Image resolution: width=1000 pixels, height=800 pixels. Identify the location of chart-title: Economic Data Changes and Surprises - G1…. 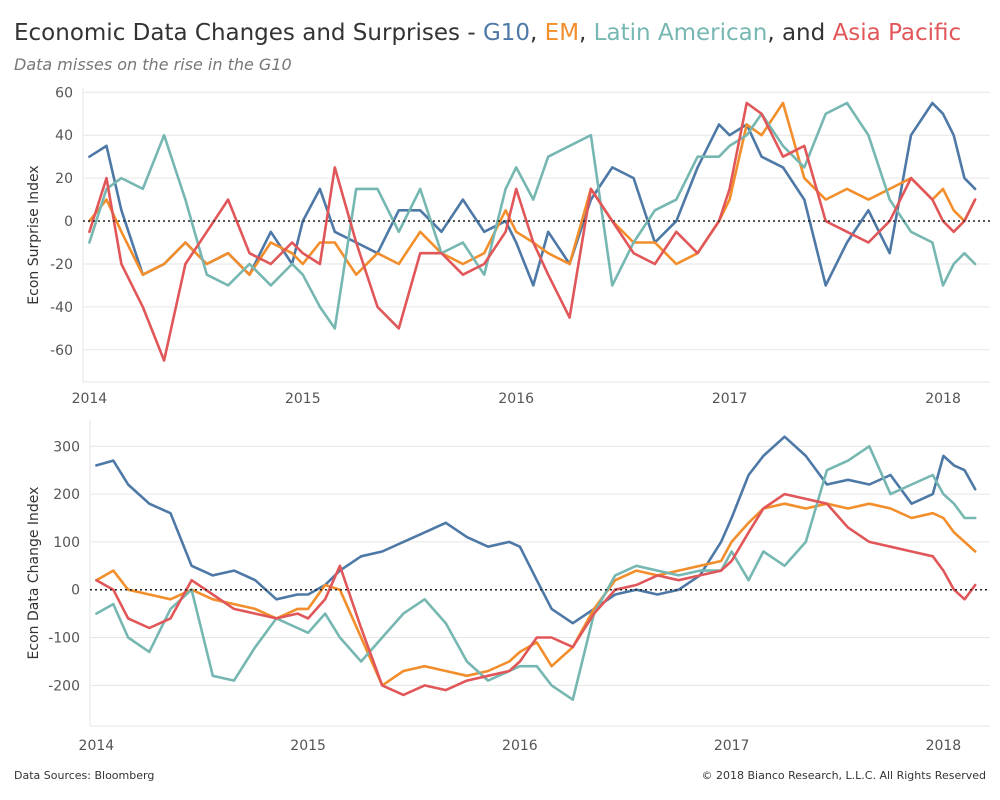
(487, 33).